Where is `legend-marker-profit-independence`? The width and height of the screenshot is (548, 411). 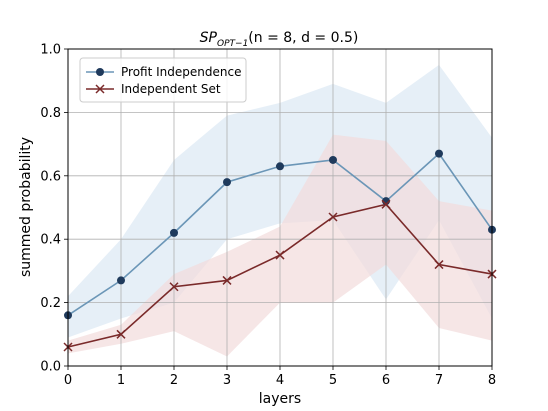 legend-marker-profit-independence is located at coordinates (100, 72).